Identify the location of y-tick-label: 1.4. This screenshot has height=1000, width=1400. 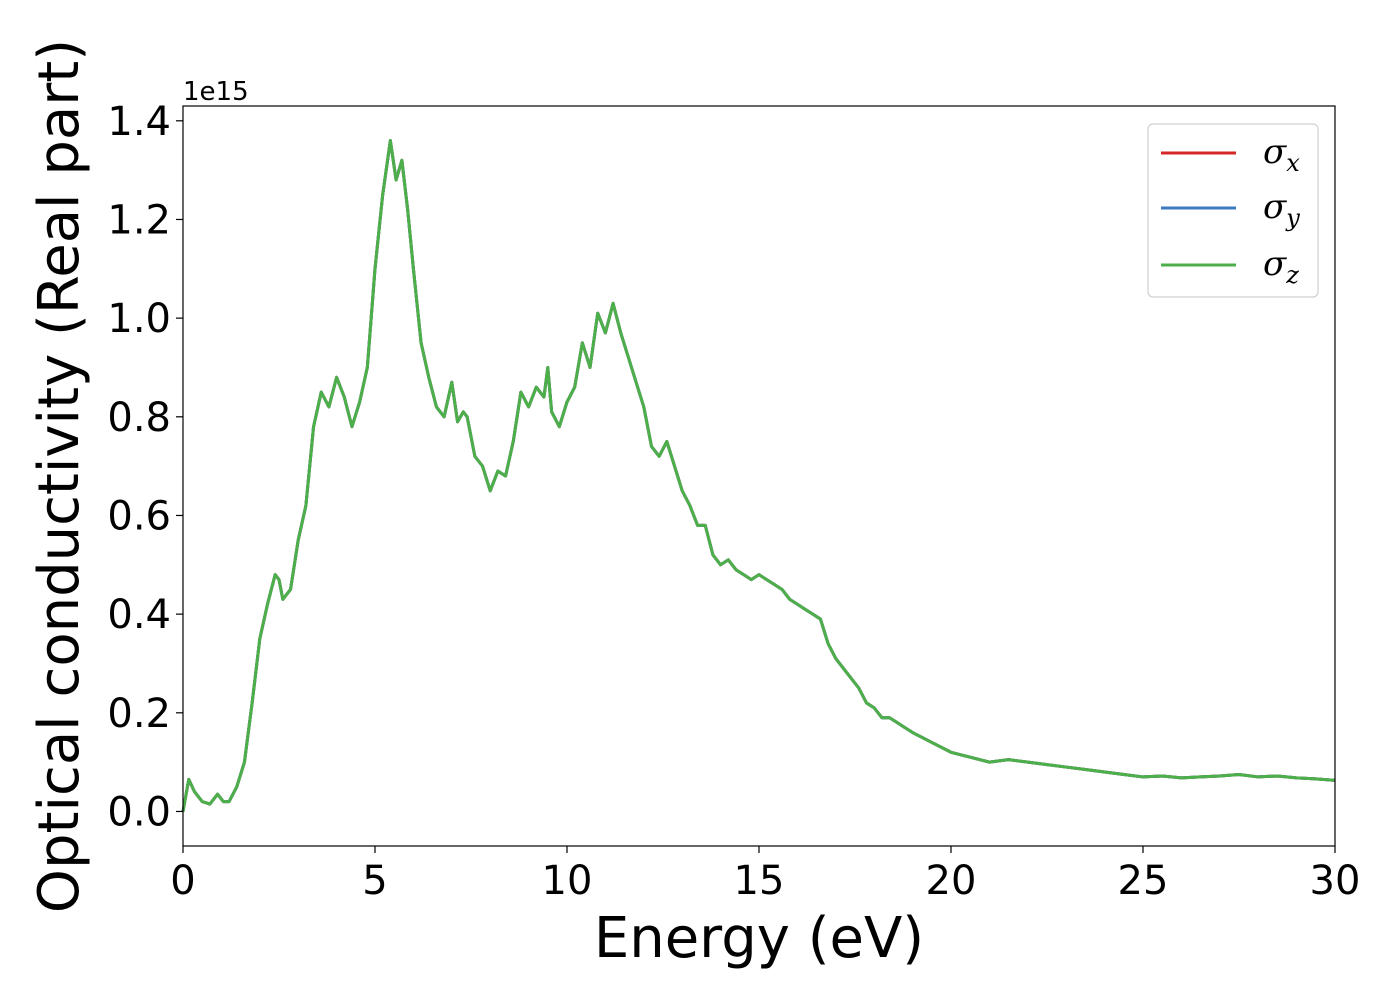
(139, 122).